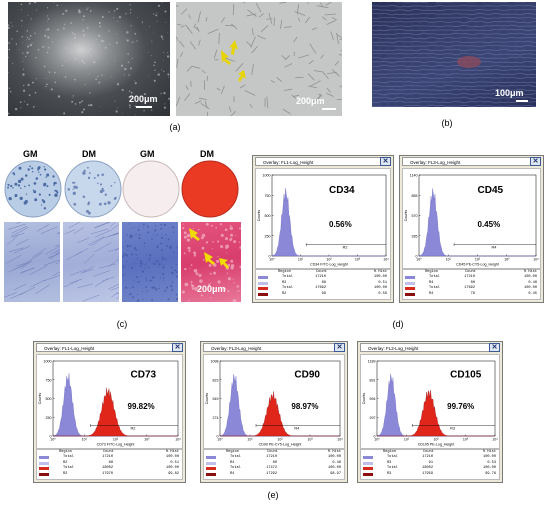  What do you see at coordinates (452, 429) in the screenshot?
I see `gate-label: R3` at bounding box center [452, 429].